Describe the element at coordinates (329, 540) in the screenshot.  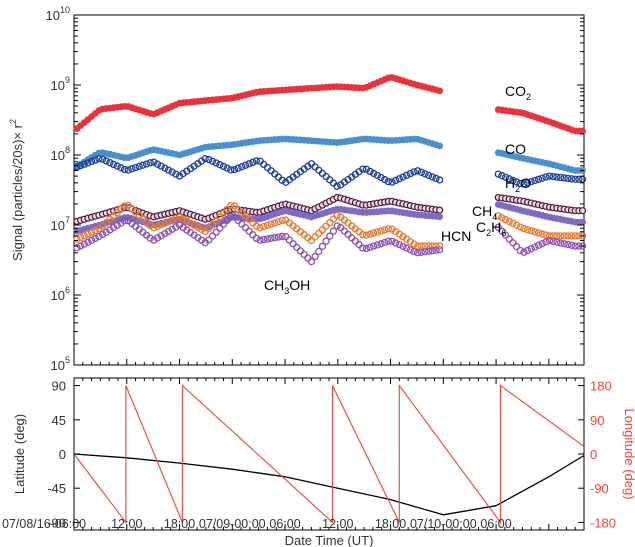
I see `x-axis-label: Date Time (UT)` at that location.